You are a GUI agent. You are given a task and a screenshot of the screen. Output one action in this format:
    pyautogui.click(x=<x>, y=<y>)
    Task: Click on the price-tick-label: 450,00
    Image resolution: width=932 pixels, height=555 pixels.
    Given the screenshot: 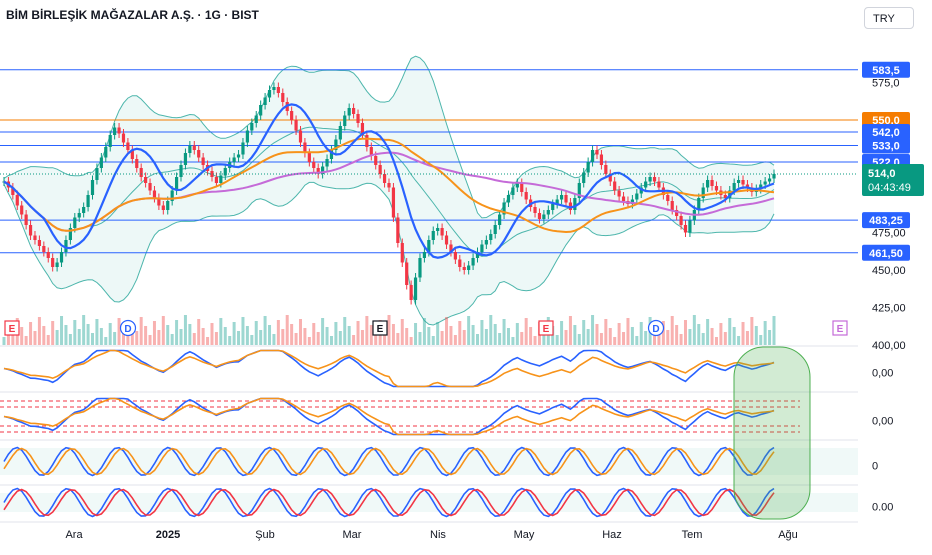 What is the action you would take?
    pyautogui.click(x=889, y=271)
    